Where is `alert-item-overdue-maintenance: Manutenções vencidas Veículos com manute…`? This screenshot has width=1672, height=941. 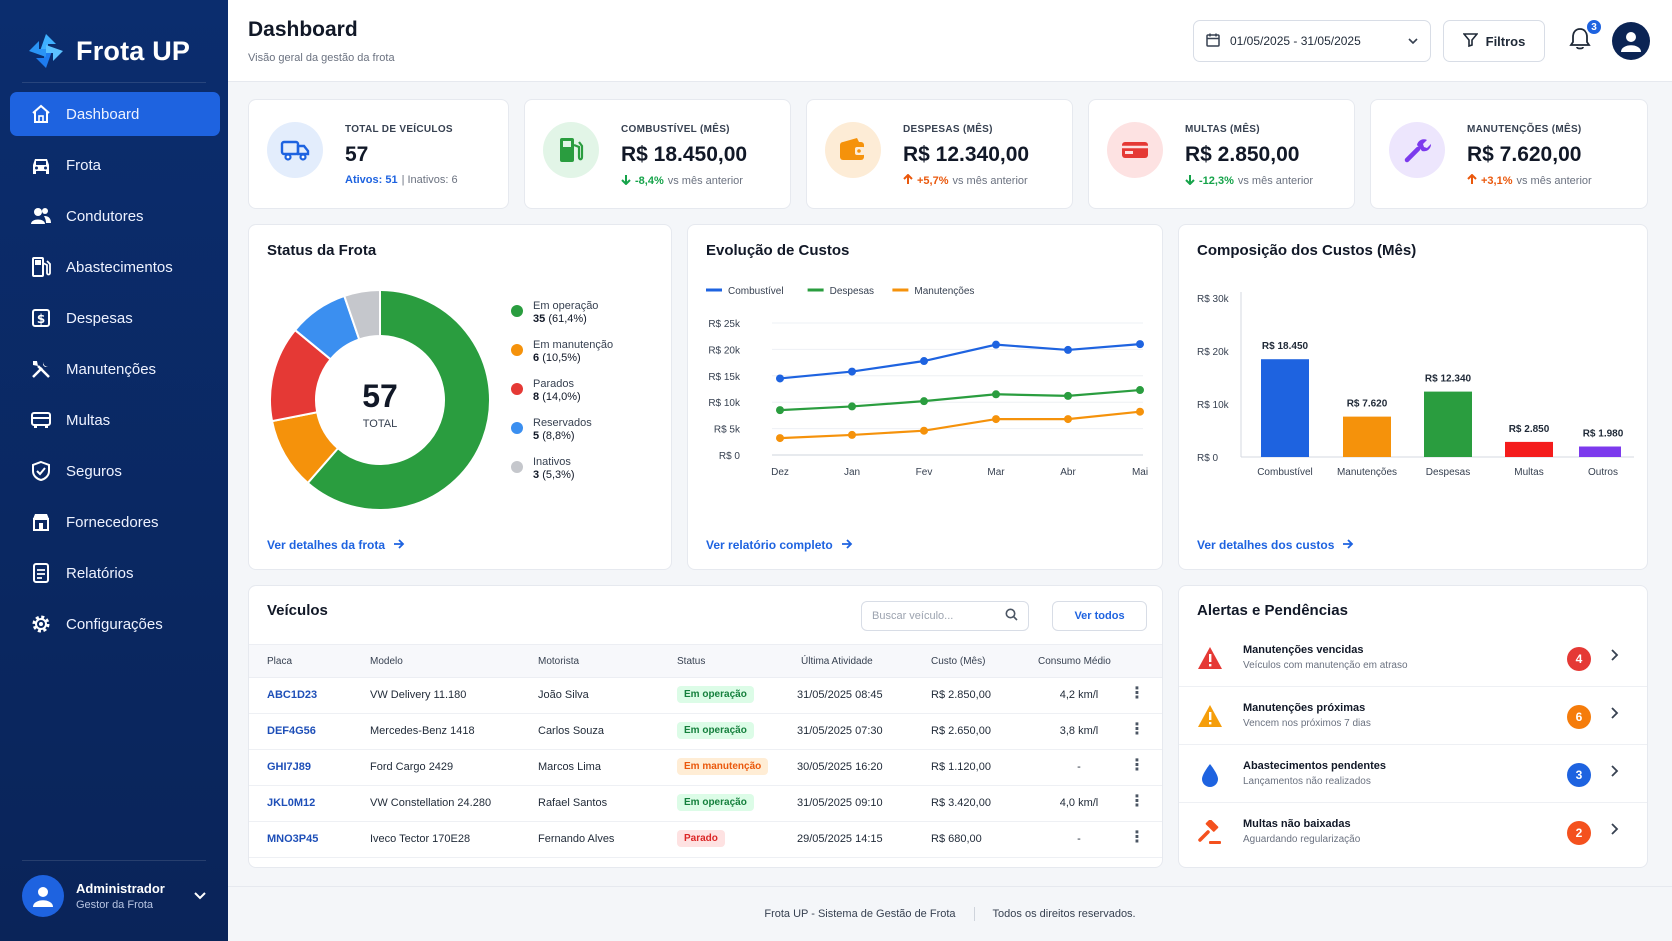
alert-item-overdue-maintenance: Manutenções vencidas Veículos com manute… is located at coordinates (1413, 658).